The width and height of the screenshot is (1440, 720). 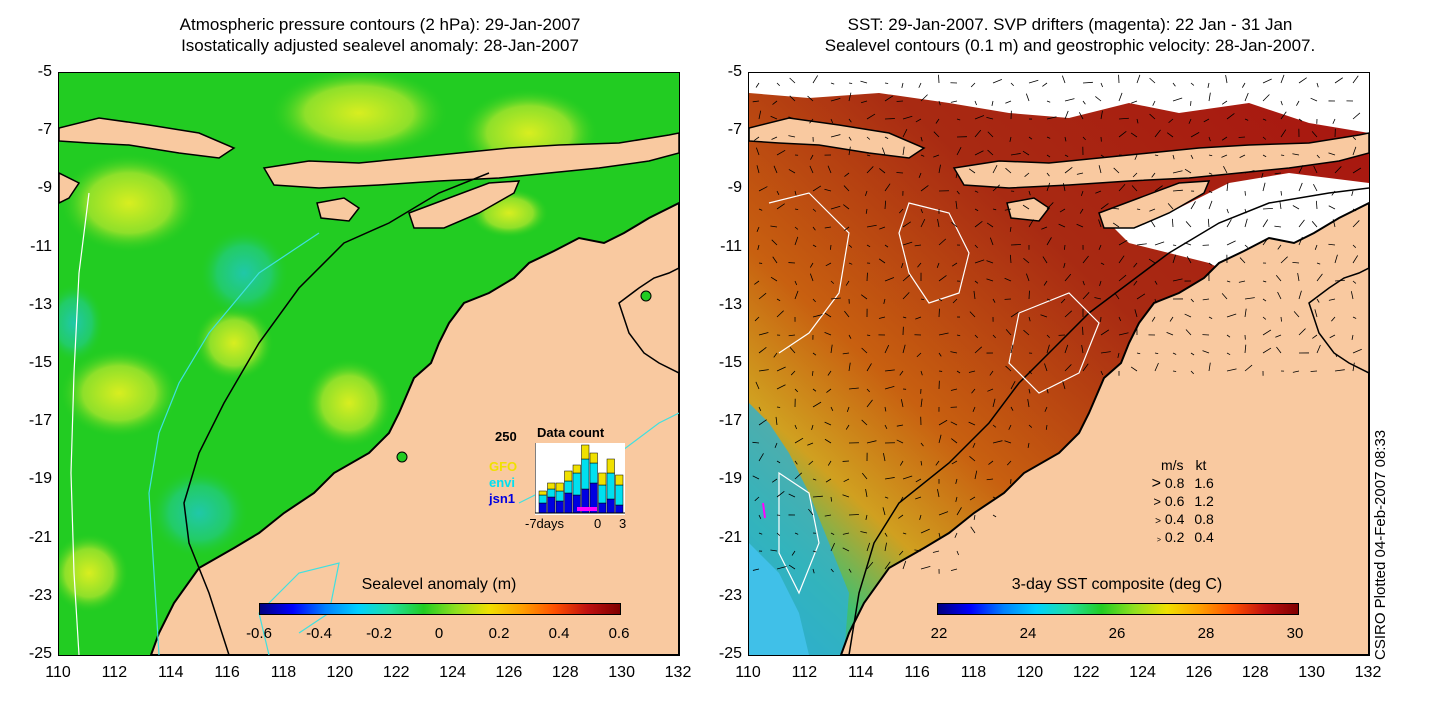 I want to click on right-colorbar-label: 3-day SST composite (deg C), so click(x=1117, y=584).